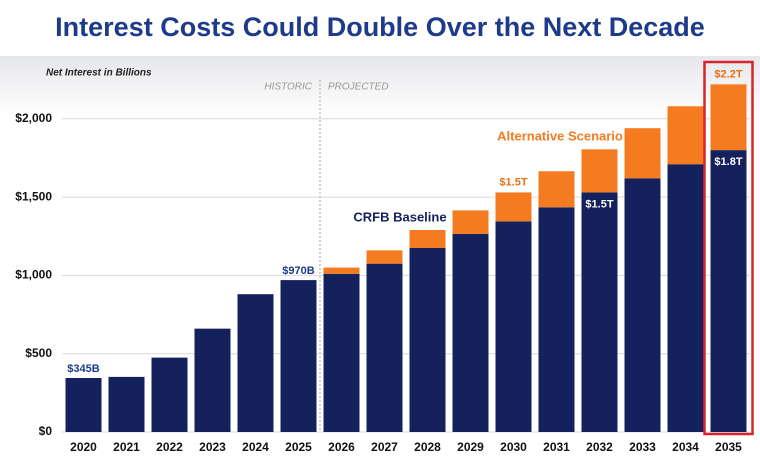 Image resolution: width=760 pixels, height=460 pixels. Describe the element at coordinates (470, 447) in the screenshot. I see `x-tick-label: 2029` at that location.